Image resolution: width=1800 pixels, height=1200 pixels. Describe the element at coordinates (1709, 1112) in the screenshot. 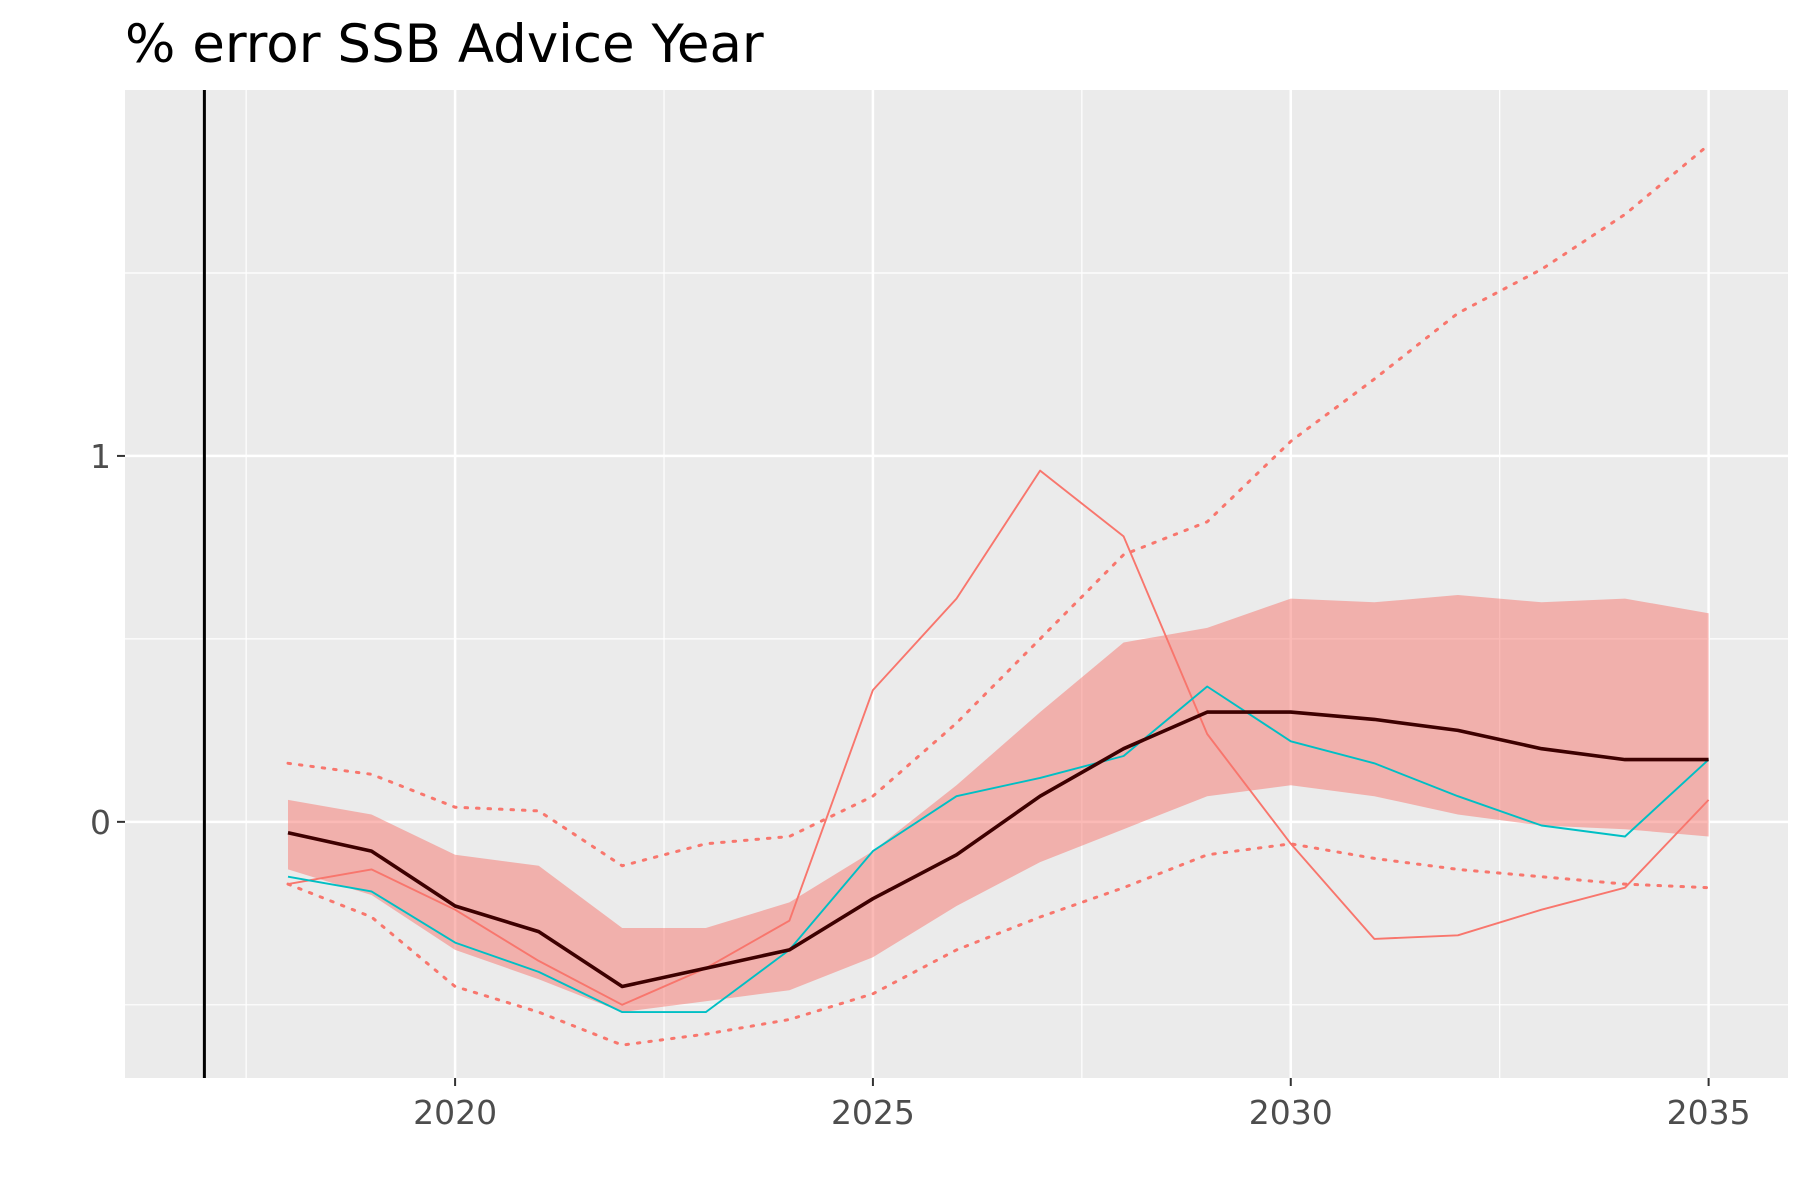

I see `x-tick-label: 2035` at that location.